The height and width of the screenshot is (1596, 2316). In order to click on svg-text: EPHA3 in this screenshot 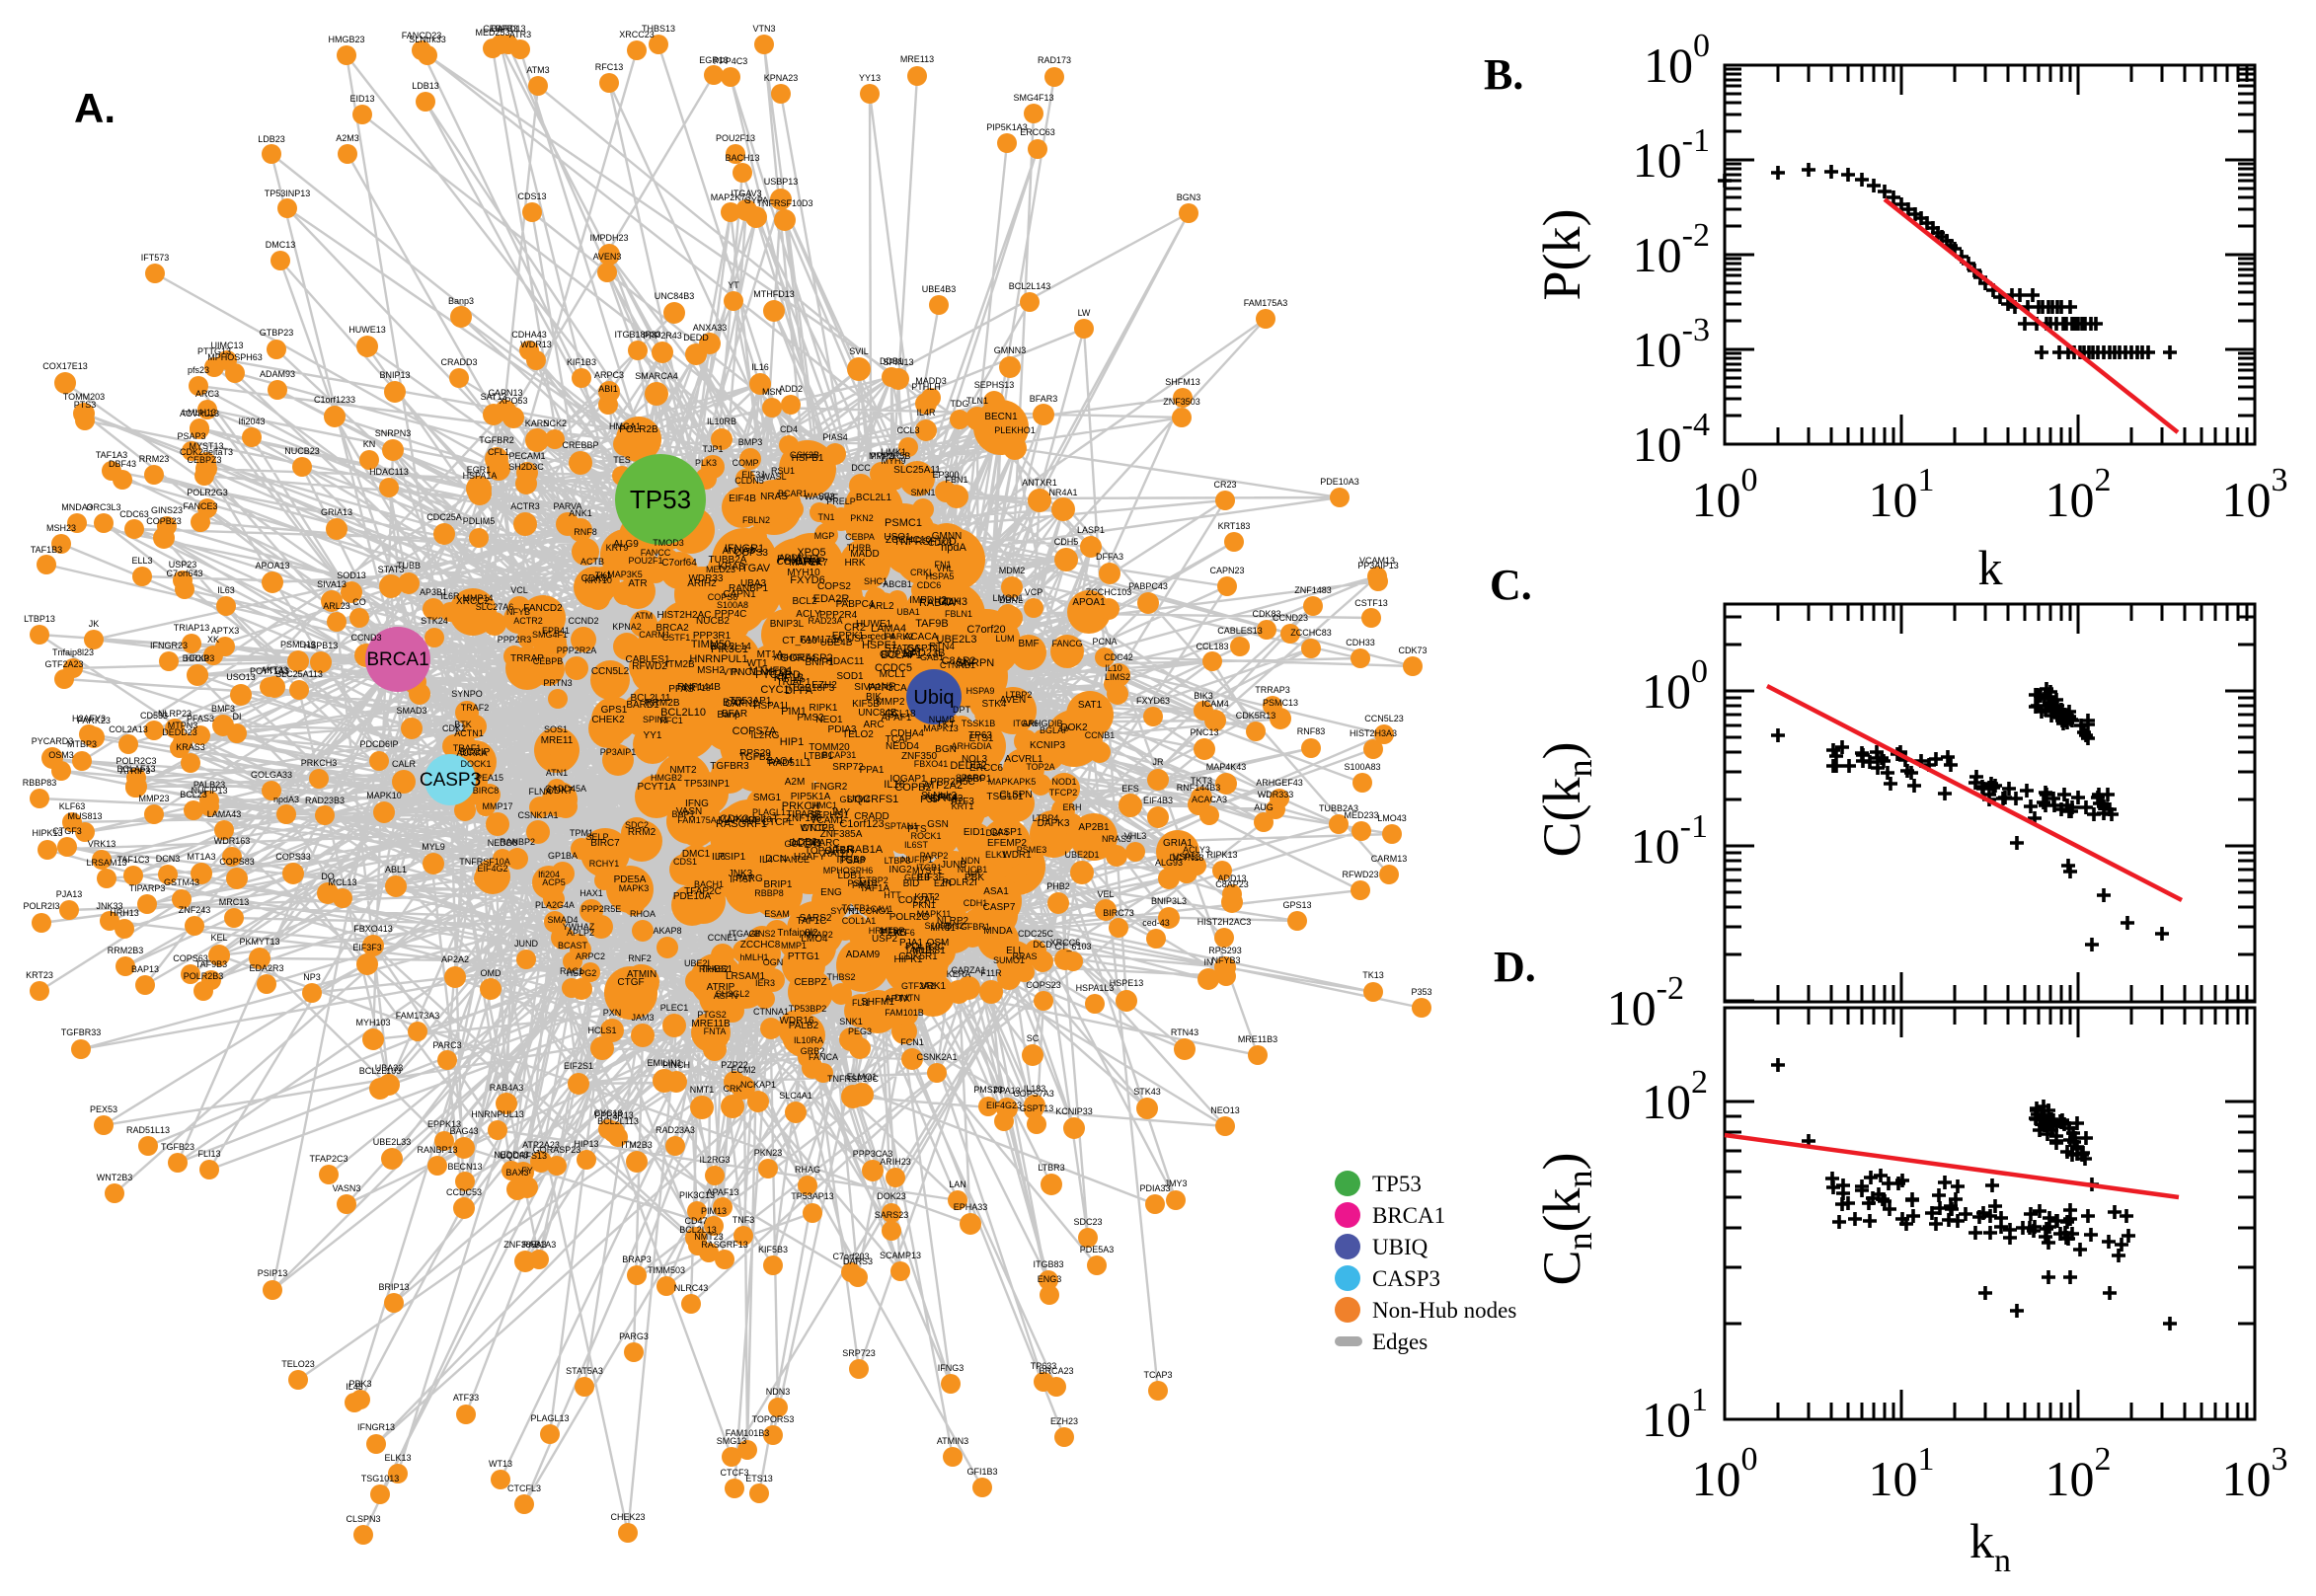, I will do `click(948, 799)`.